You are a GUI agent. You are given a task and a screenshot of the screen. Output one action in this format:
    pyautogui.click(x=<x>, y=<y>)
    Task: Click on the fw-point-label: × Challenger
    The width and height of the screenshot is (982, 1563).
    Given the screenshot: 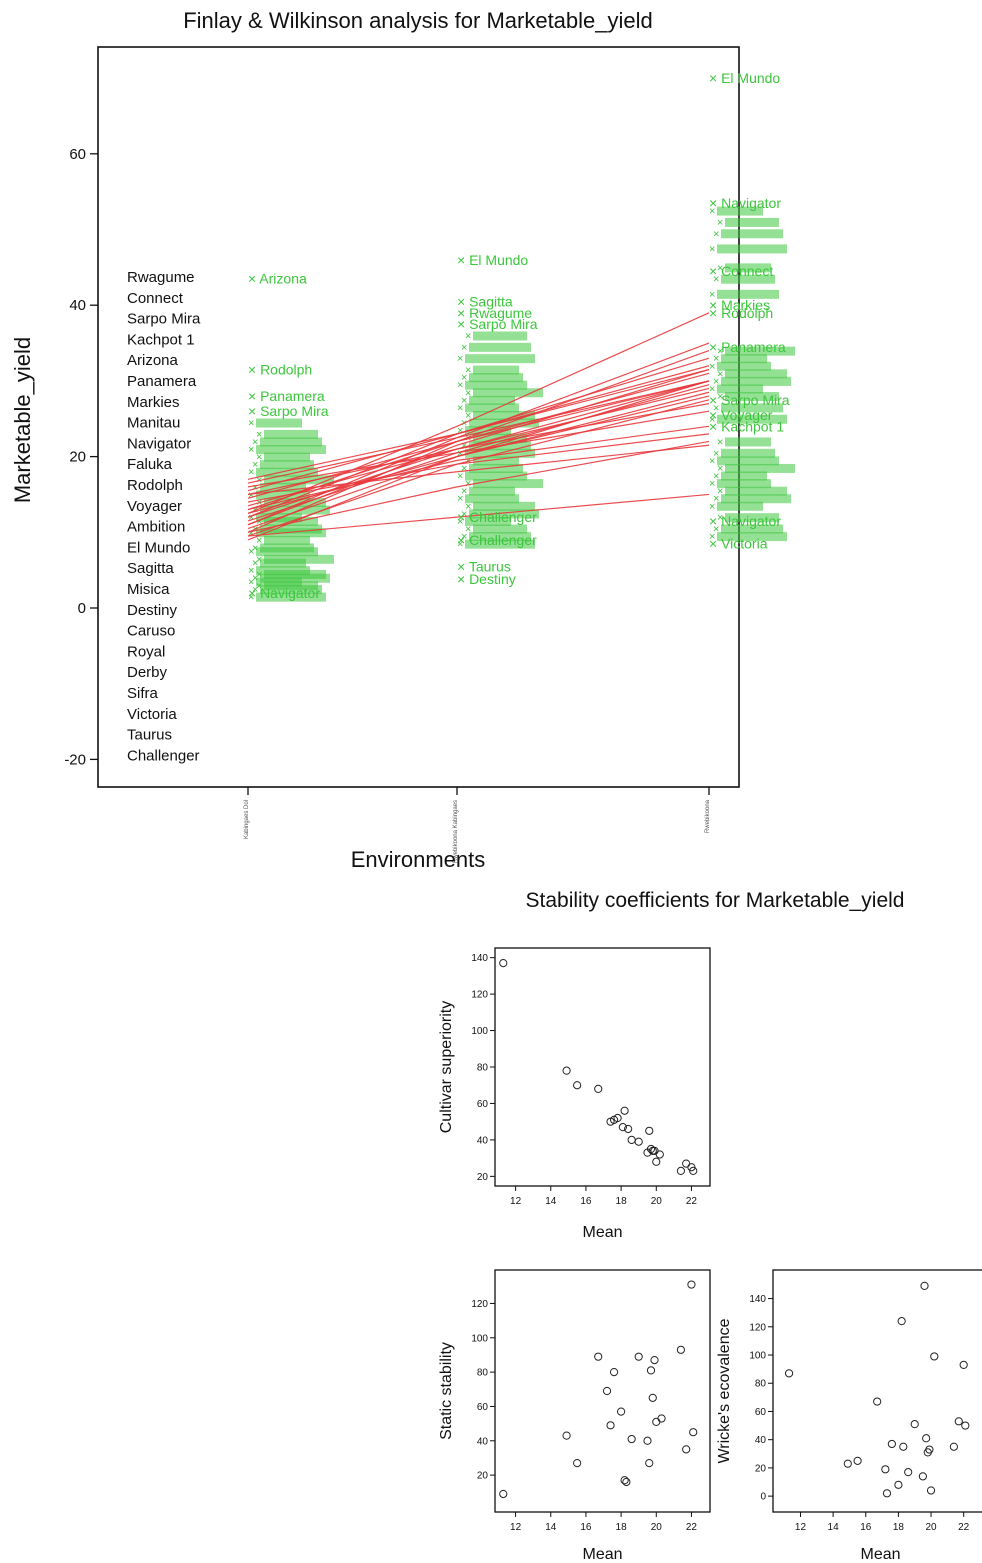 What is the action you would take?
    pyautogui.click(x=497, y=517)
    